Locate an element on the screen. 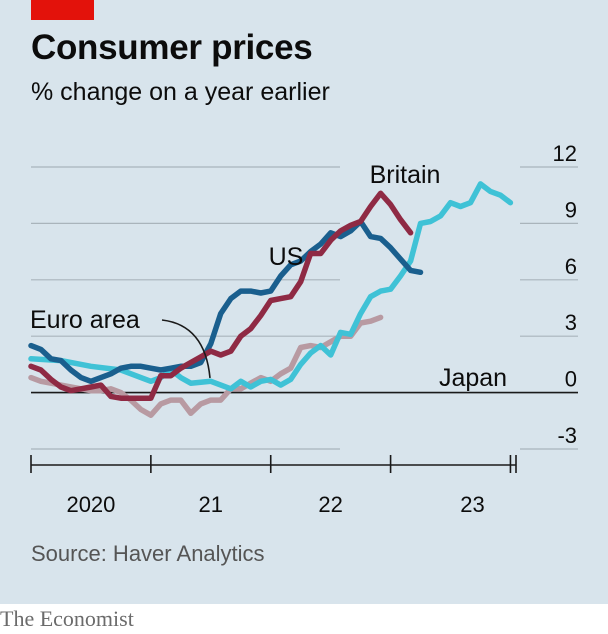 The width and height of the screenshot is (608, 634). y-tick-label: -3 is located at coordinates (567, 435).